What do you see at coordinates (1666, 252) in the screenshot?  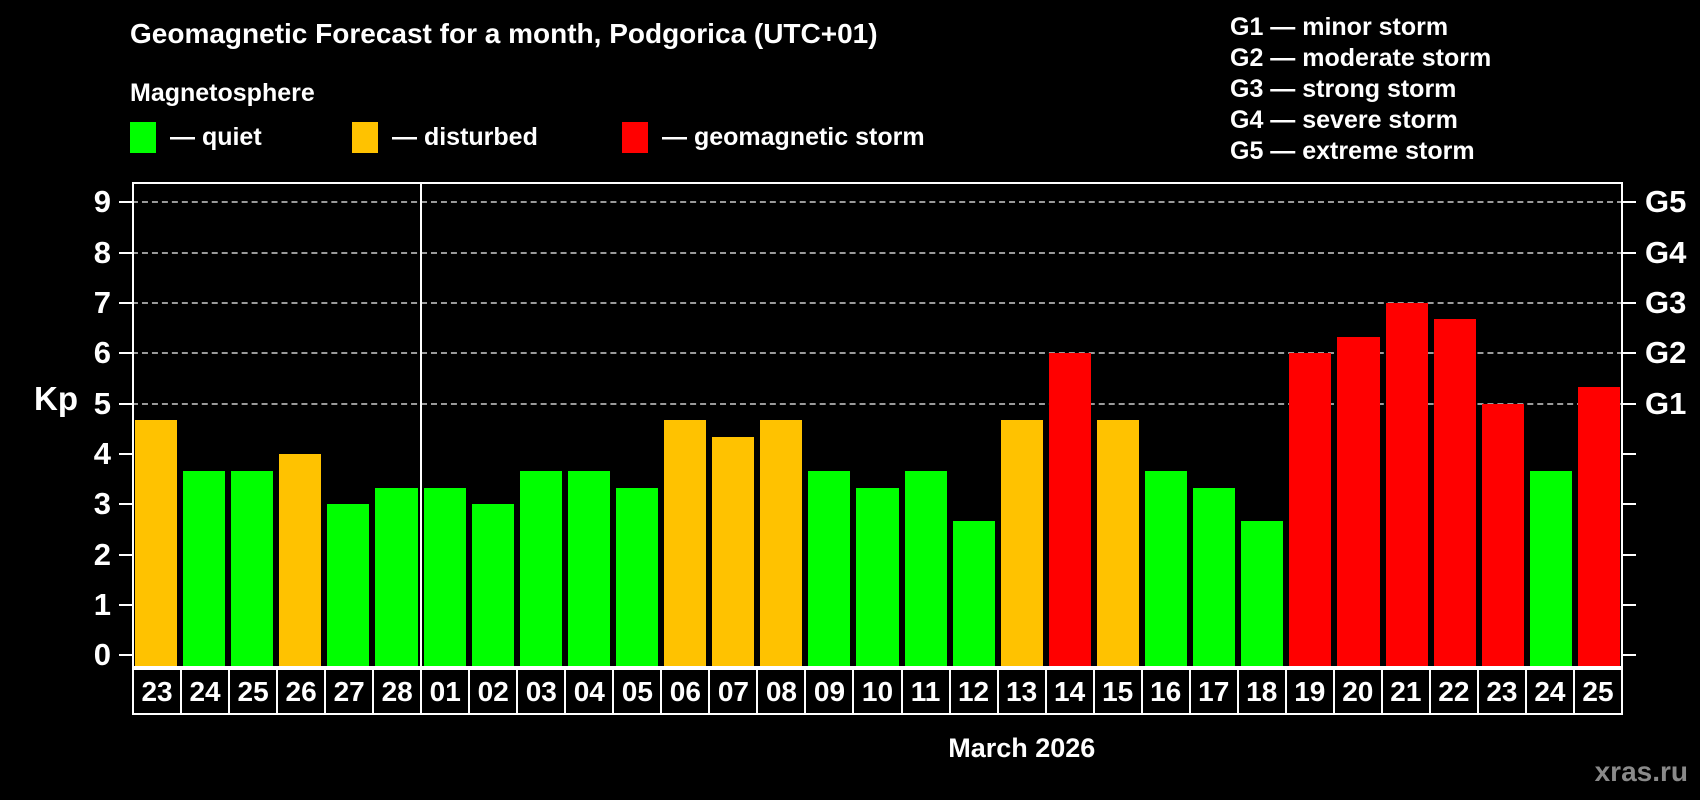 I see `g-axis-label-g4: G4` at bounding box center [1666, 252].